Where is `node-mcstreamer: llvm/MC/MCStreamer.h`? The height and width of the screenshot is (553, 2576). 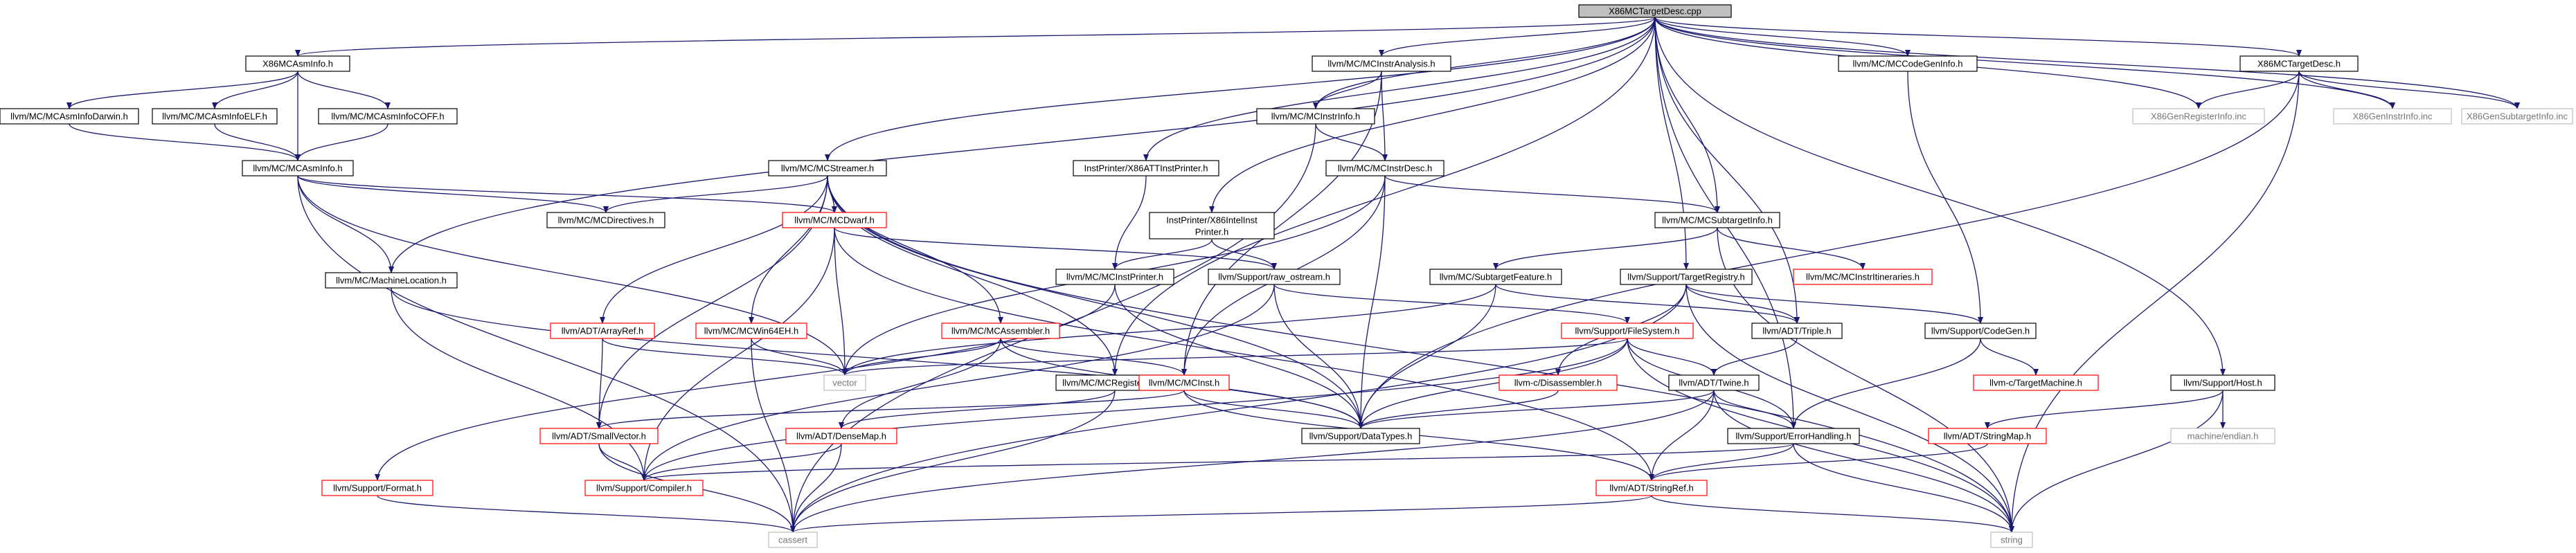 node-mcstreamer: llvm/MC/MCStreamer.h is located at coordinates (827, 168).